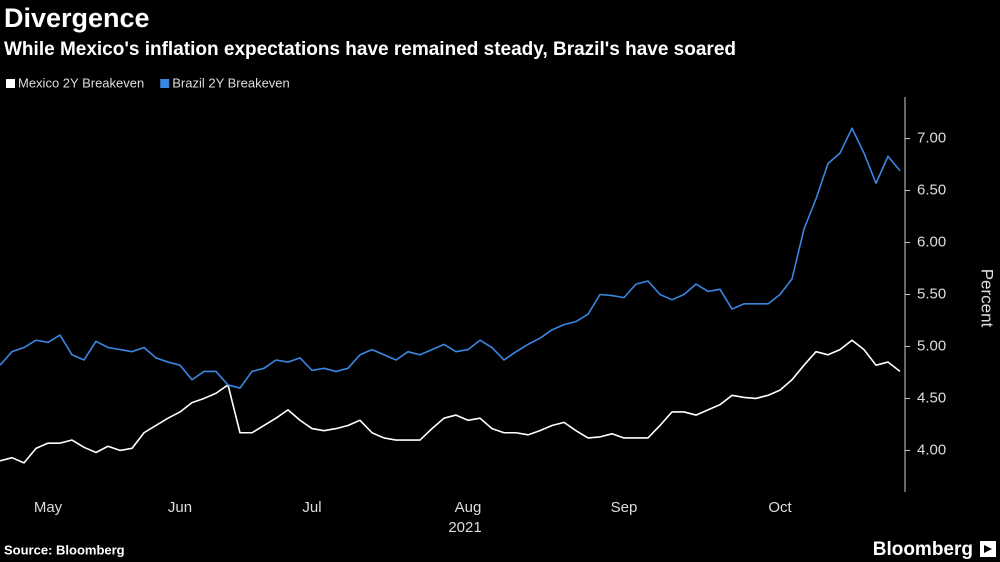  Describe the element at coordinates (988, 549) in the screenshot. I see `brand-icon-arrow` at that location.